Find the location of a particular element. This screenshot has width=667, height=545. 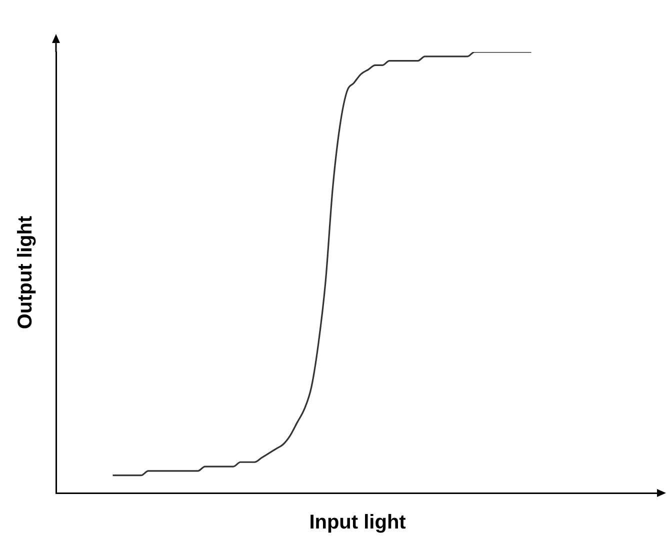

y-axis-title: Output light is located at coordinates (25, 273).